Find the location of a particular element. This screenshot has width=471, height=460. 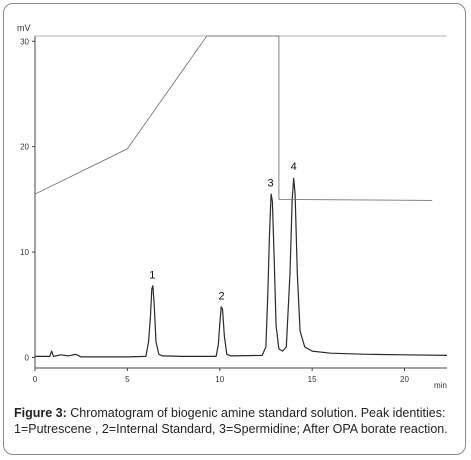

y-tick-label: 30 is located at coordinates (24, 41).